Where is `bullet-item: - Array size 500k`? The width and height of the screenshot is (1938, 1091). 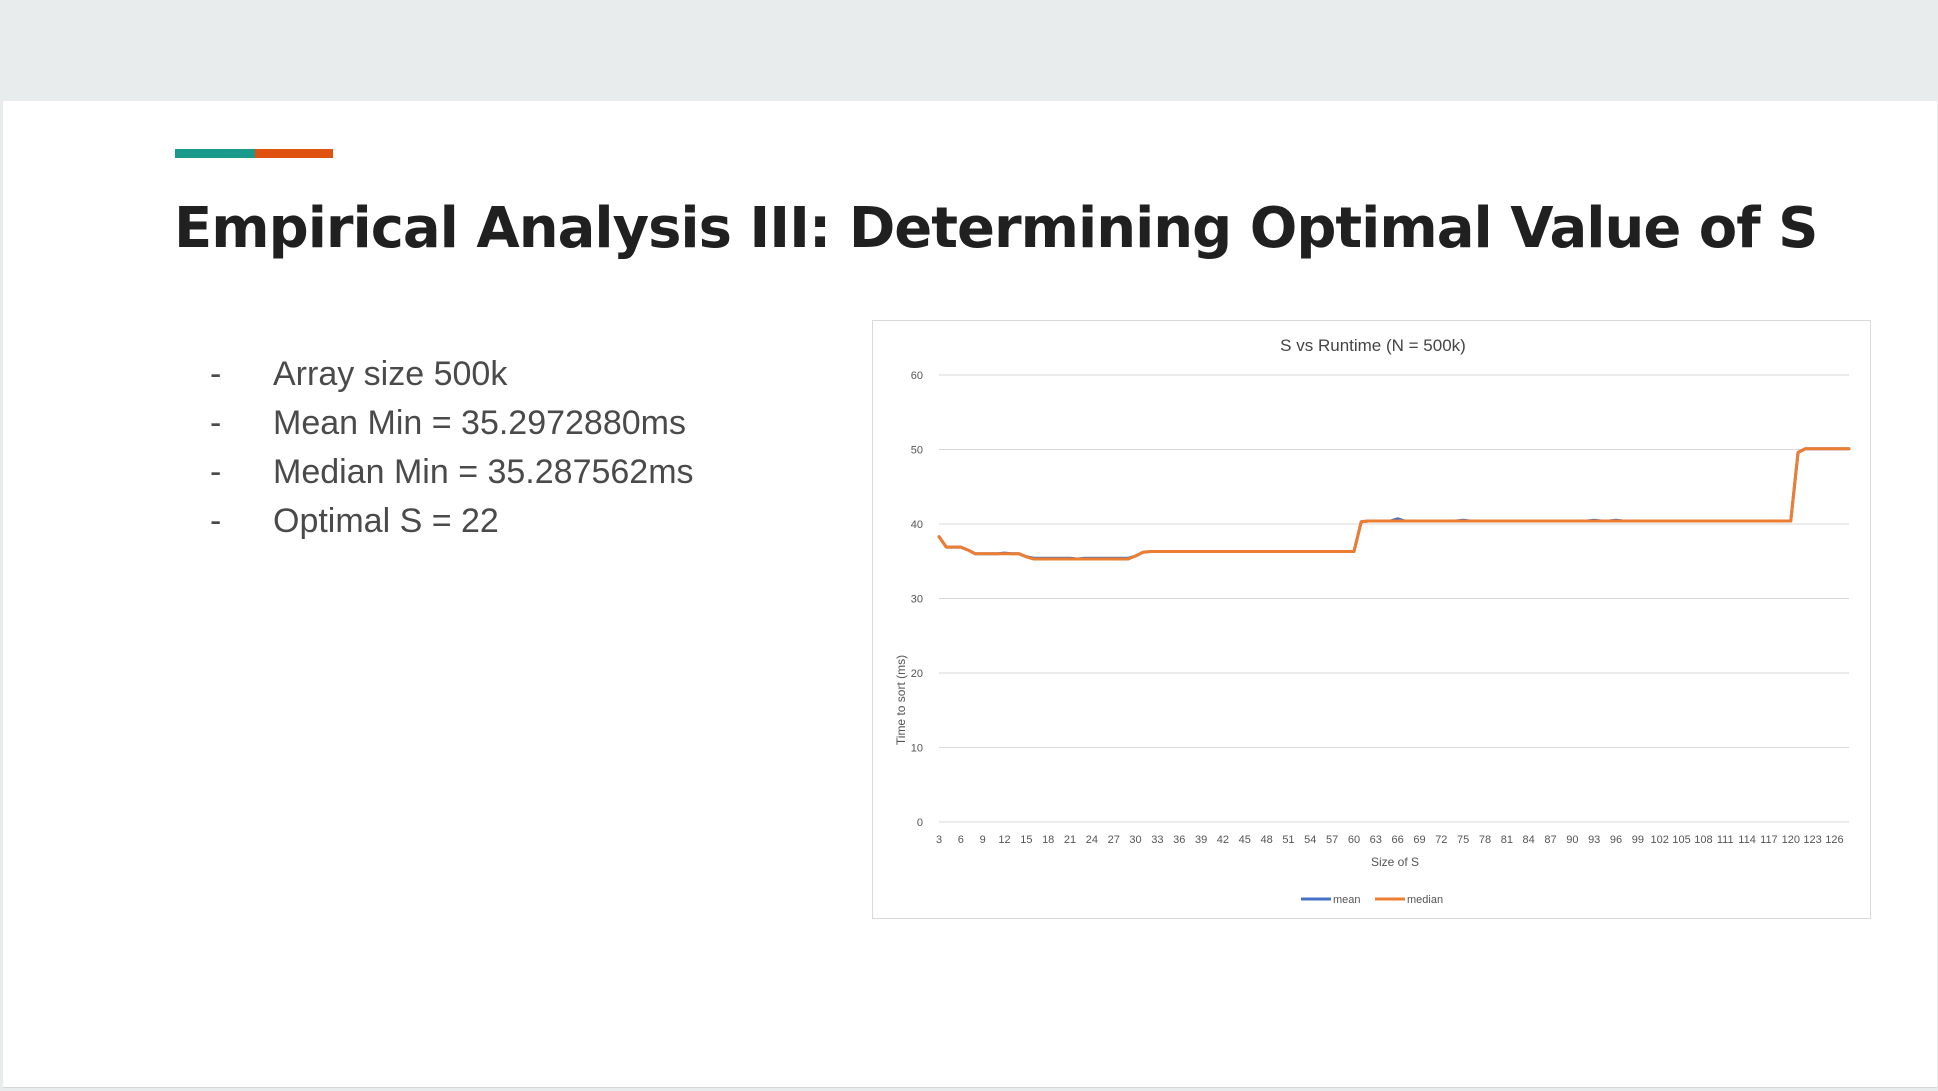 bullet-item: - Array size 500k is located at coordinates (520, 374).